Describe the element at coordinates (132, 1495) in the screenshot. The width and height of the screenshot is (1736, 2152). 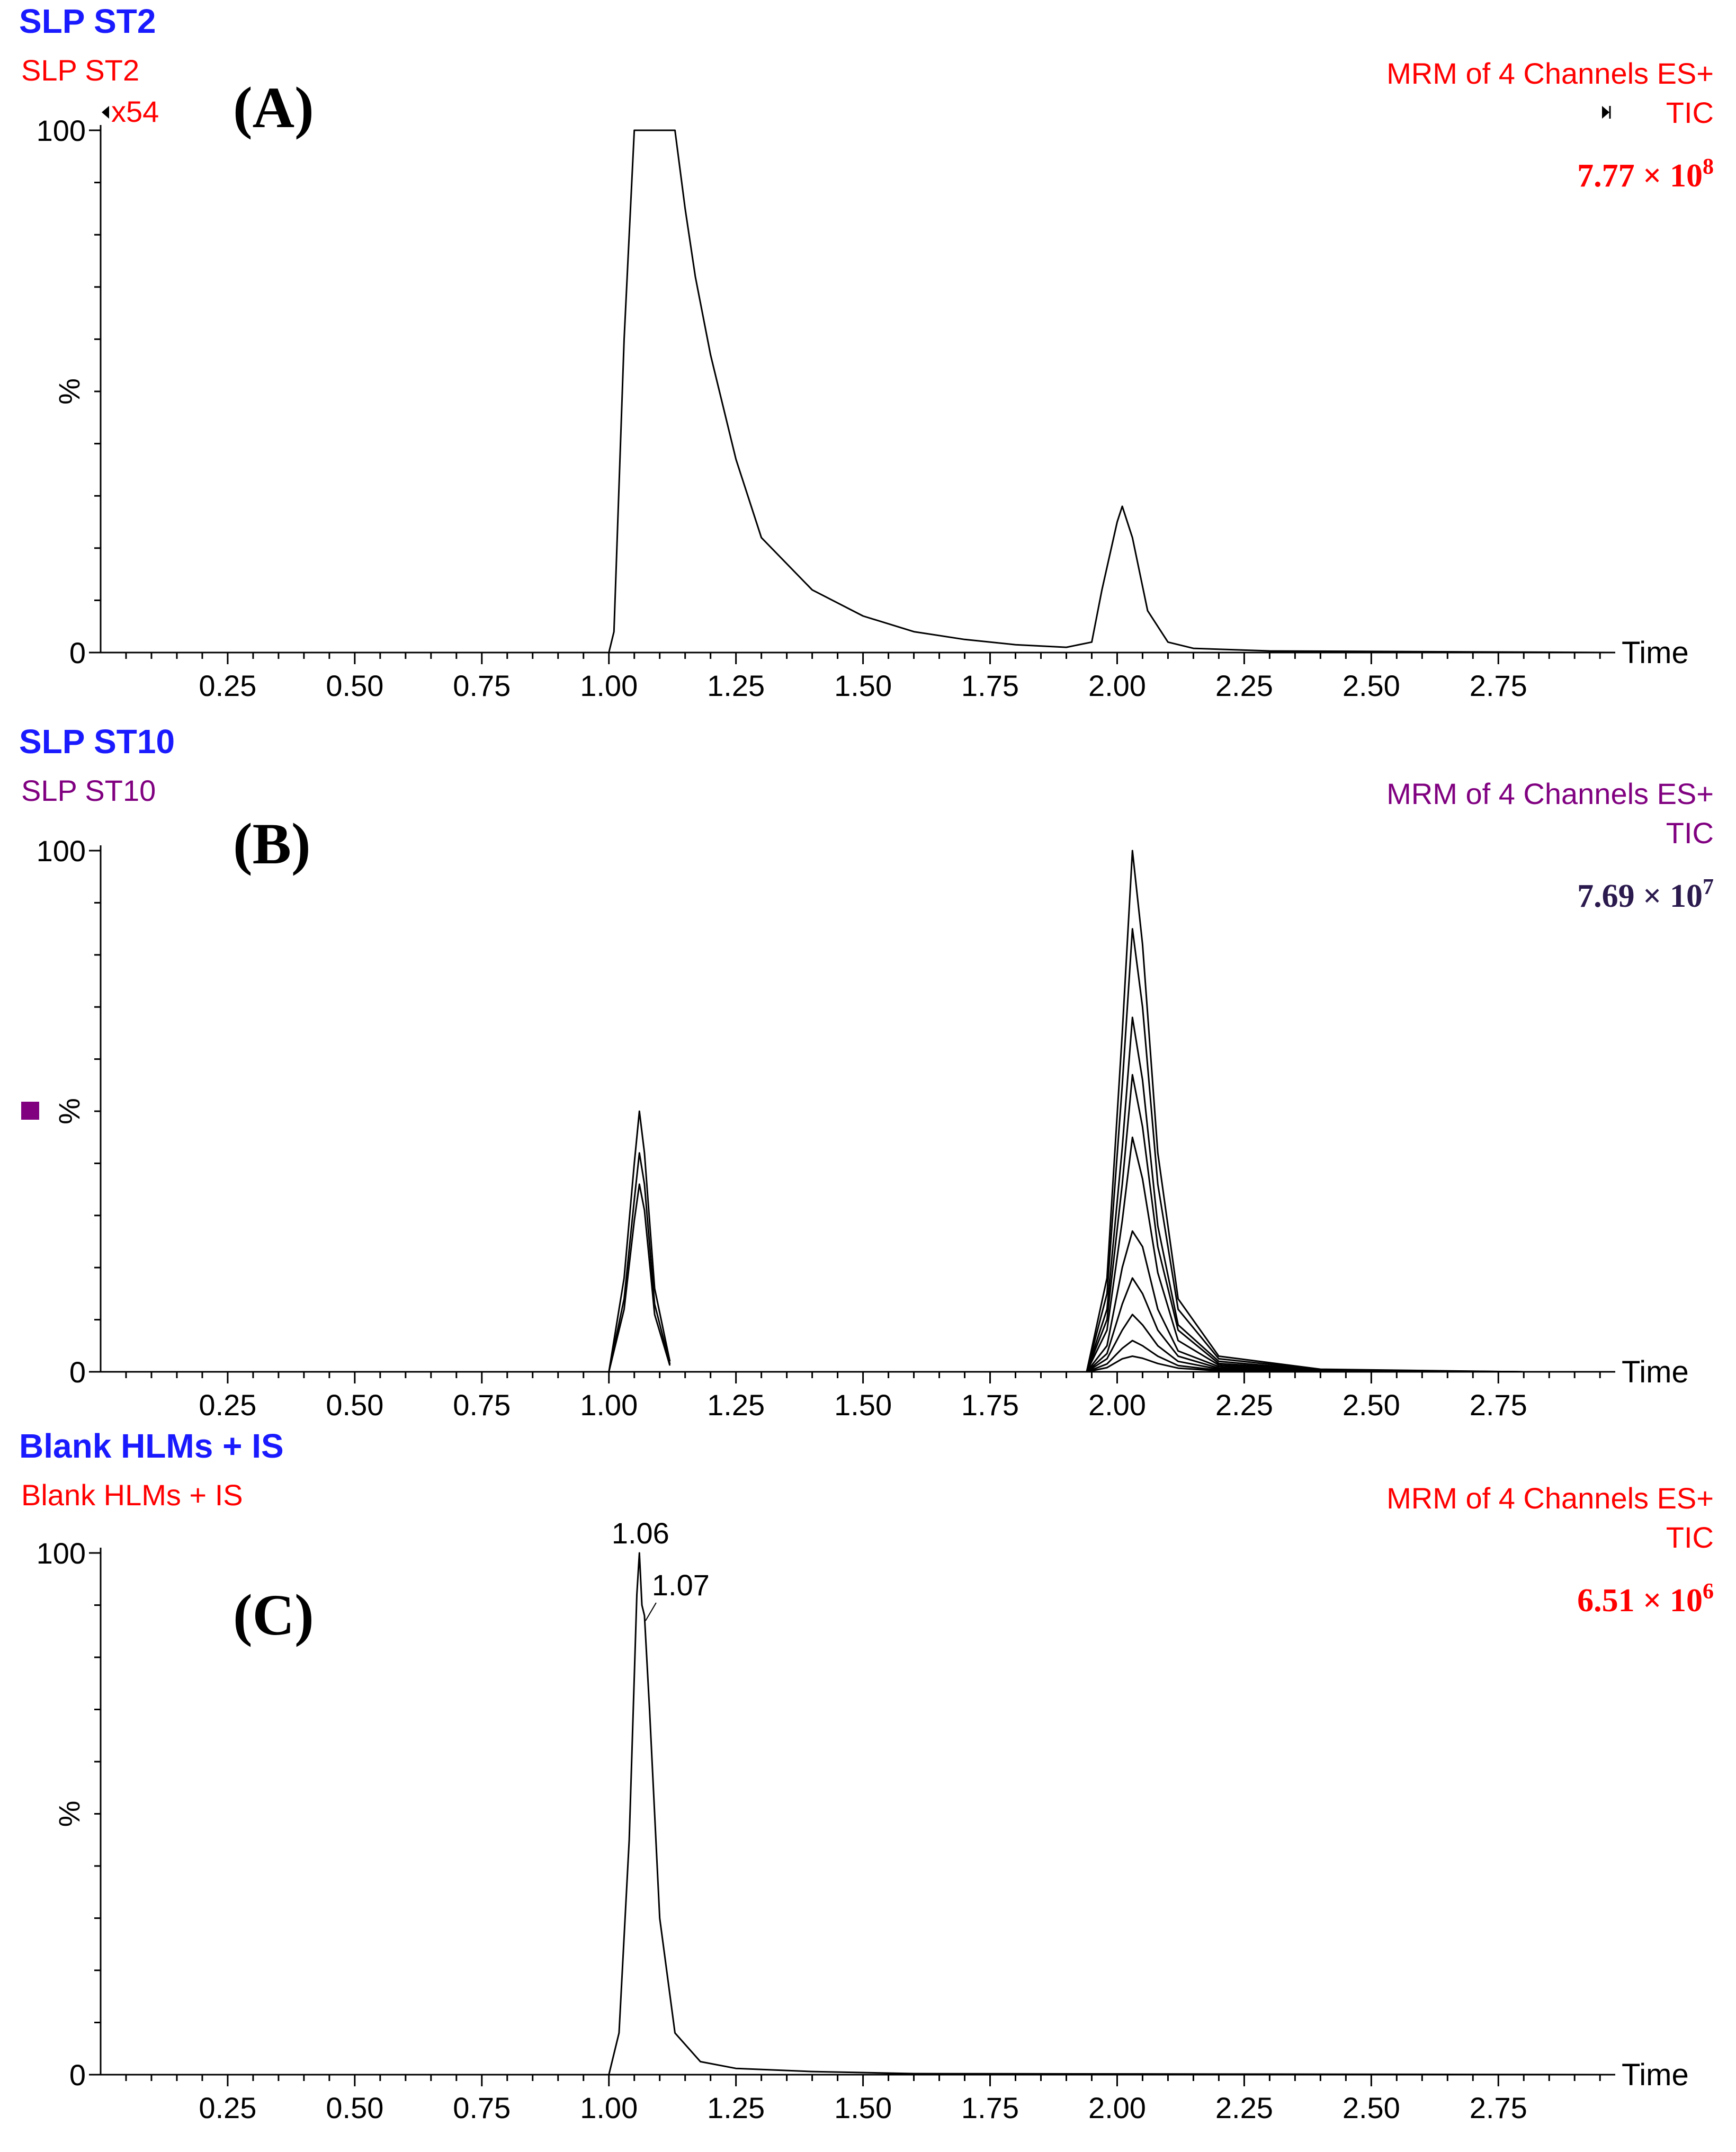
I see `sample-subtitle: Blank HLMs + IS` at that location.